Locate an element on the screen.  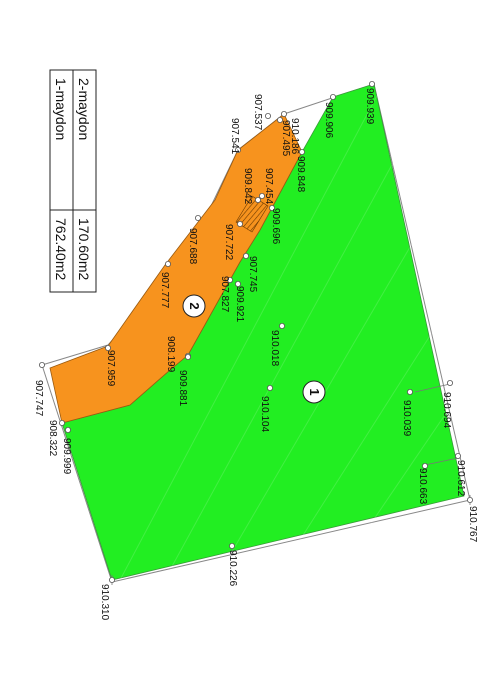
elevation-label: 907.722 is located at coordinates (228, 242).